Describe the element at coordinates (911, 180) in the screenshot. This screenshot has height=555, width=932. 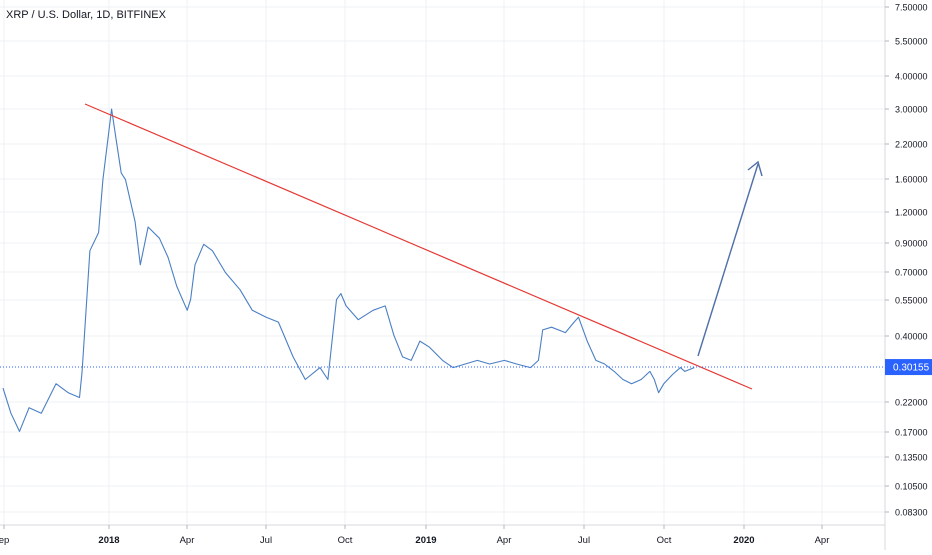
I see `y-tick-label: 1.60000` at that location.